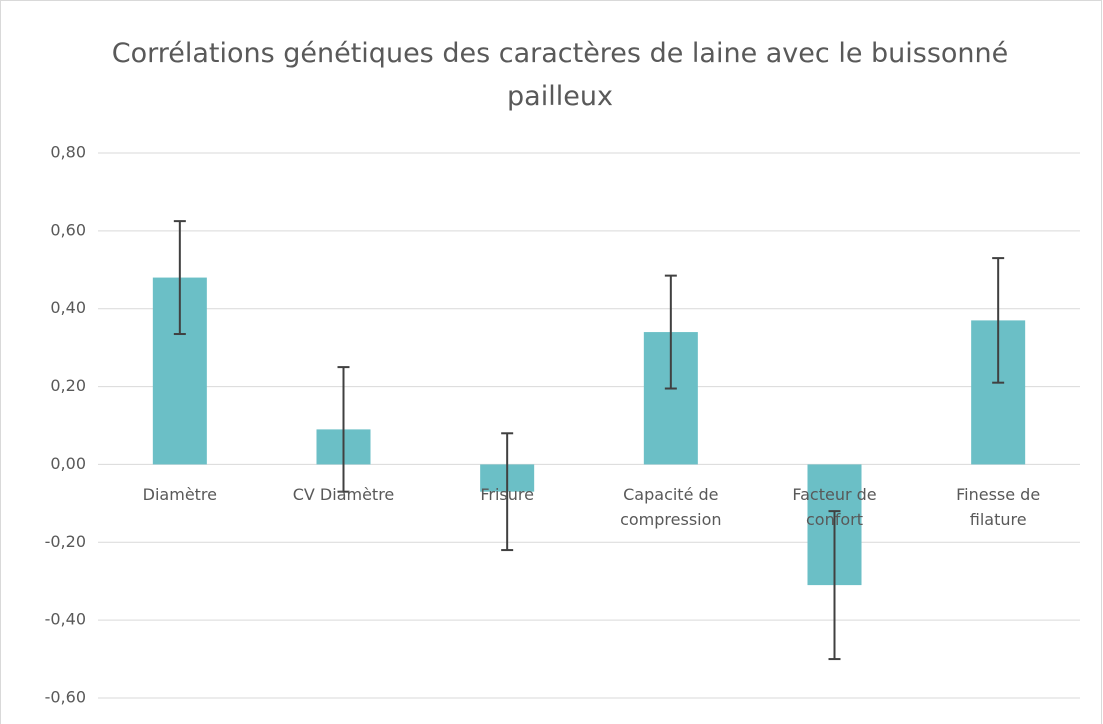 The height and width of the screenshot is (724, 1103). I want to click on x-tick-label: Facteur de confort, so click(834, 507).